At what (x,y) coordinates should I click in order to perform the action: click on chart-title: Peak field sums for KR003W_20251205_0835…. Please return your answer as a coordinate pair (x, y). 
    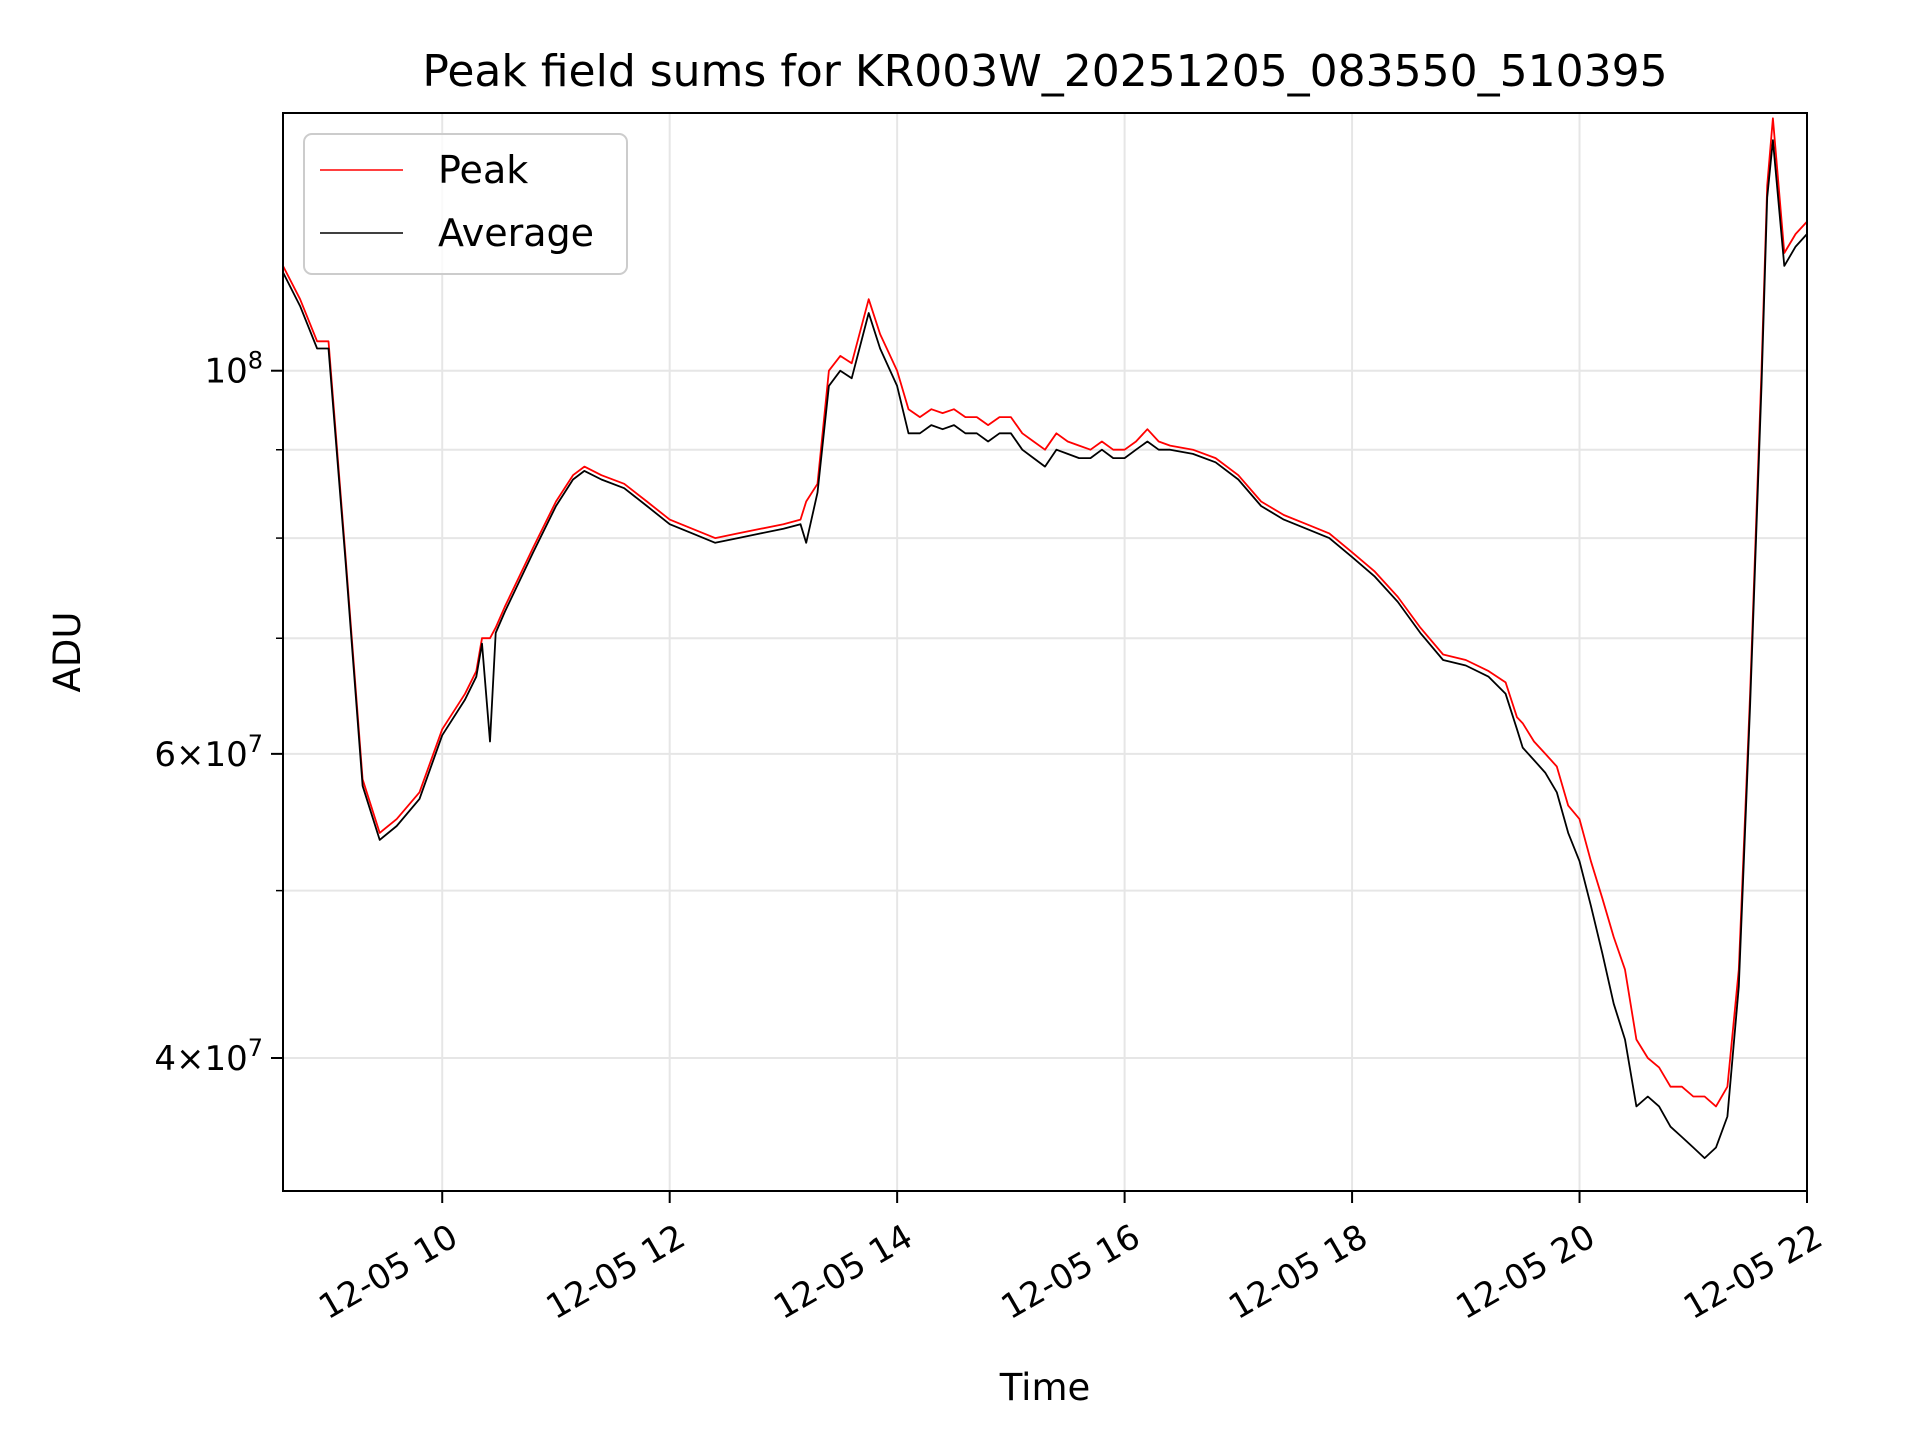
    Looking at the image, I should click on (1044, 71).